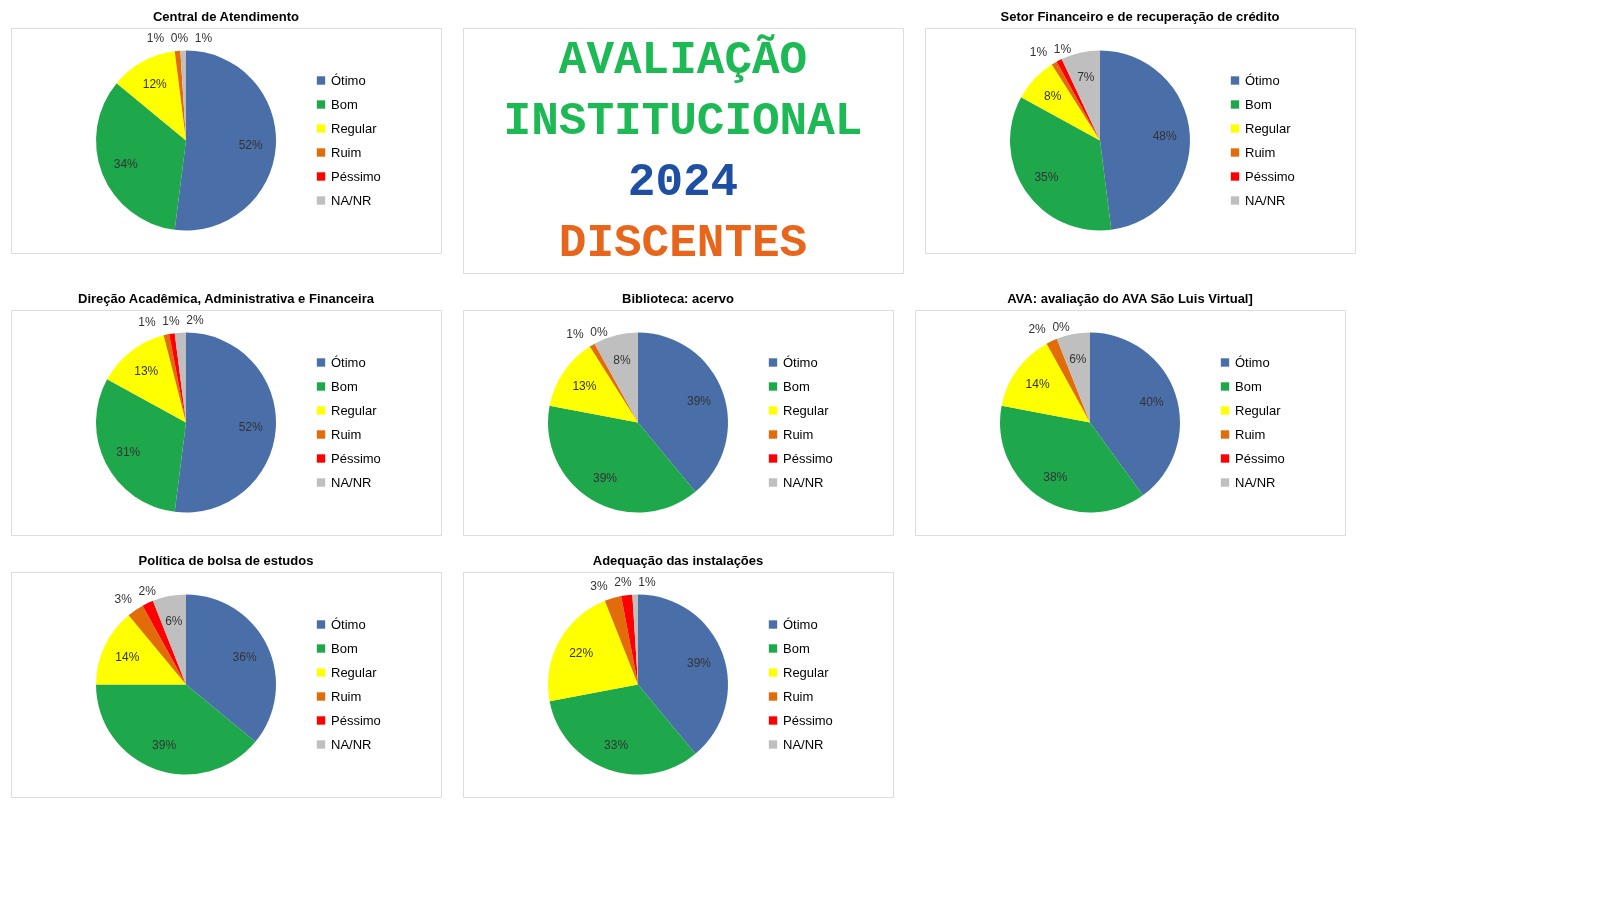 Image resolution: width=1600 pixels, height=900 pixels. I want to click on data-label: 22%, so click(581, 653).